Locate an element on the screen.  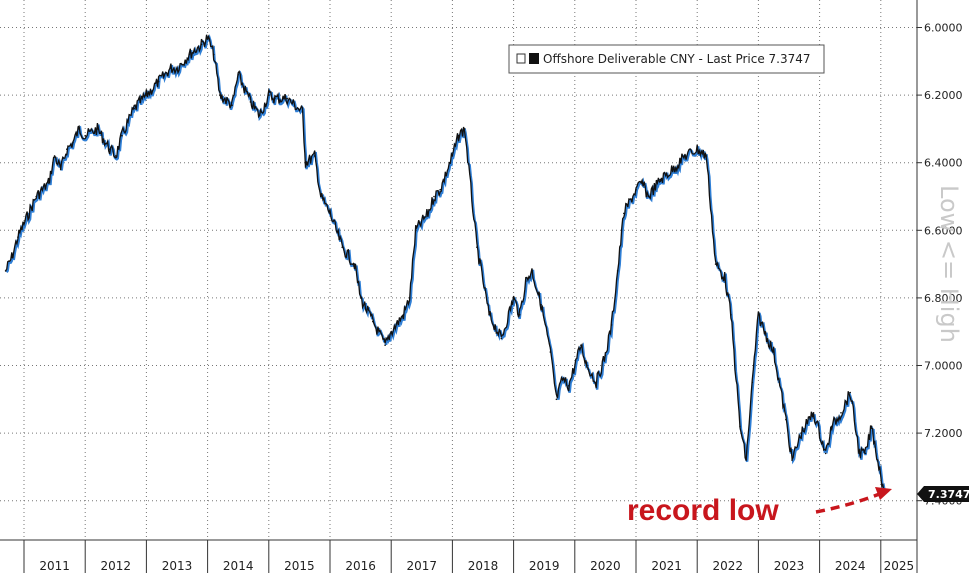
legend-marker-outline is located at coordinates (521, 58).